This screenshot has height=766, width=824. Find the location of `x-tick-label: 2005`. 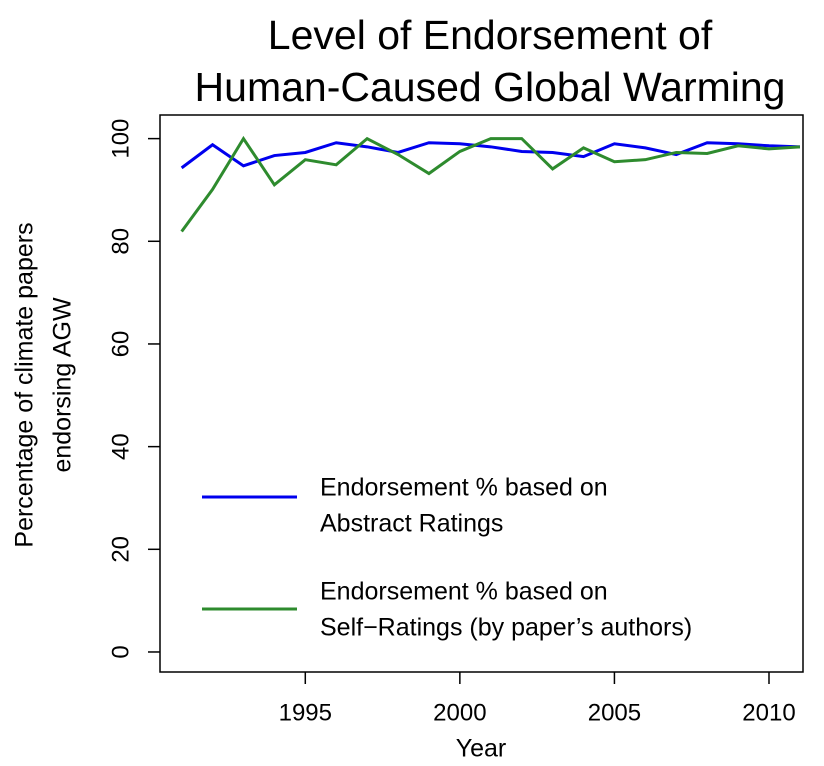

x-tick-label: 2005 is located at coordinates (614, 712).